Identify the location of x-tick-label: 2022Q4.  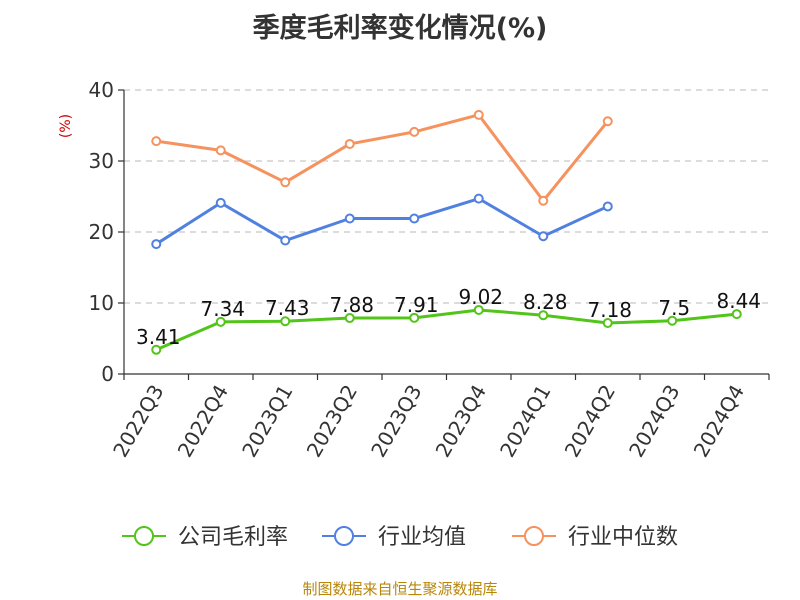
(203, 421).